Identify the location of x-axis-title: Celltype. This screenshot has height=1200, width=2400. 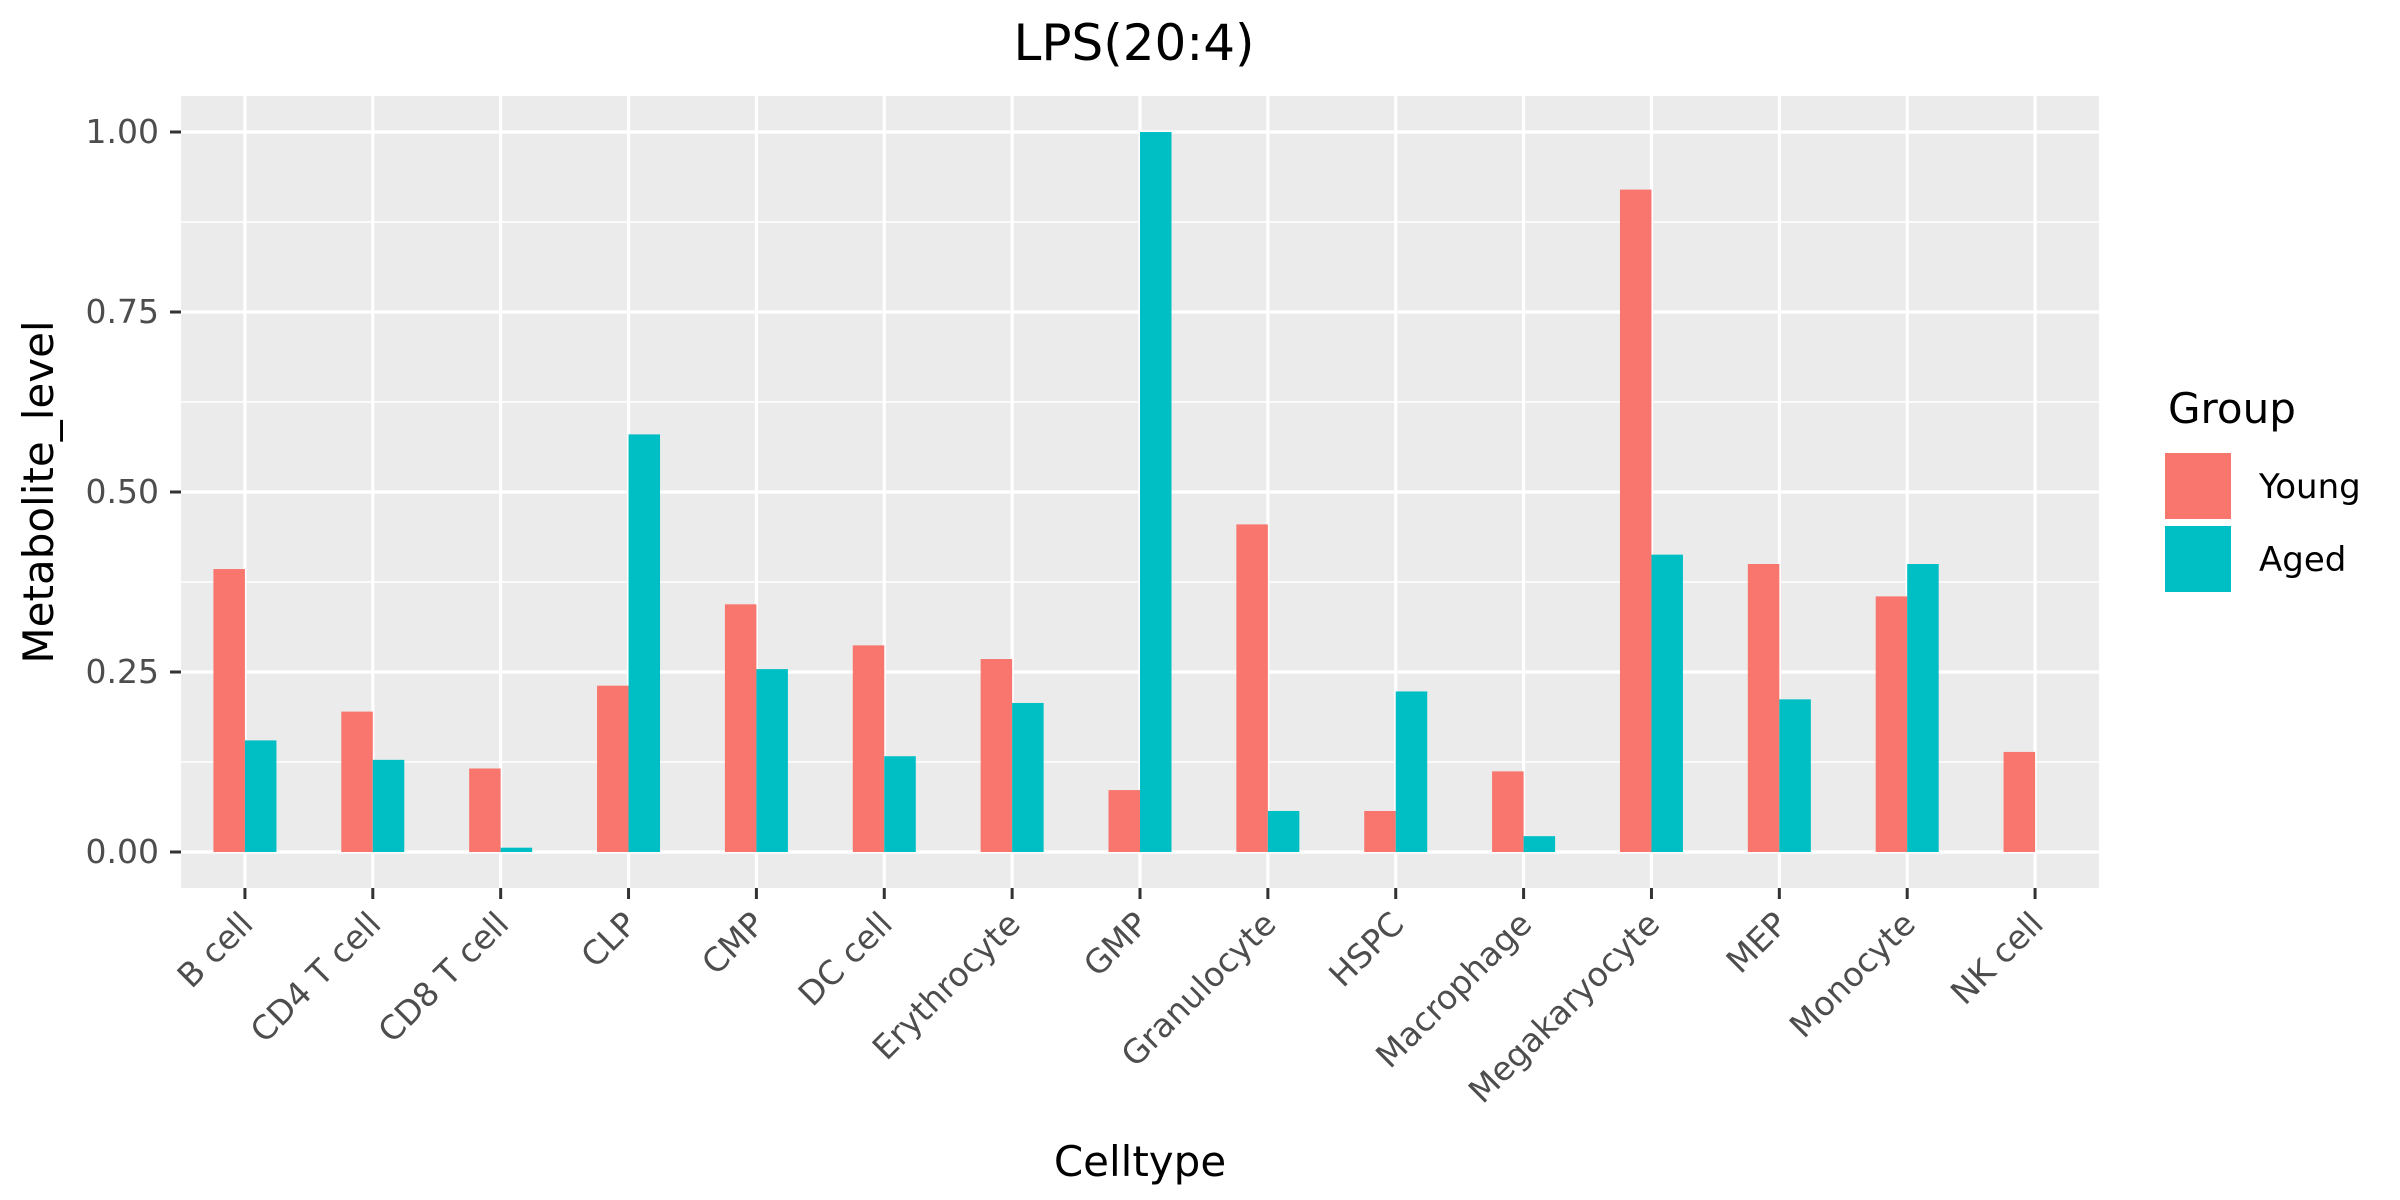
(1140, 1161).